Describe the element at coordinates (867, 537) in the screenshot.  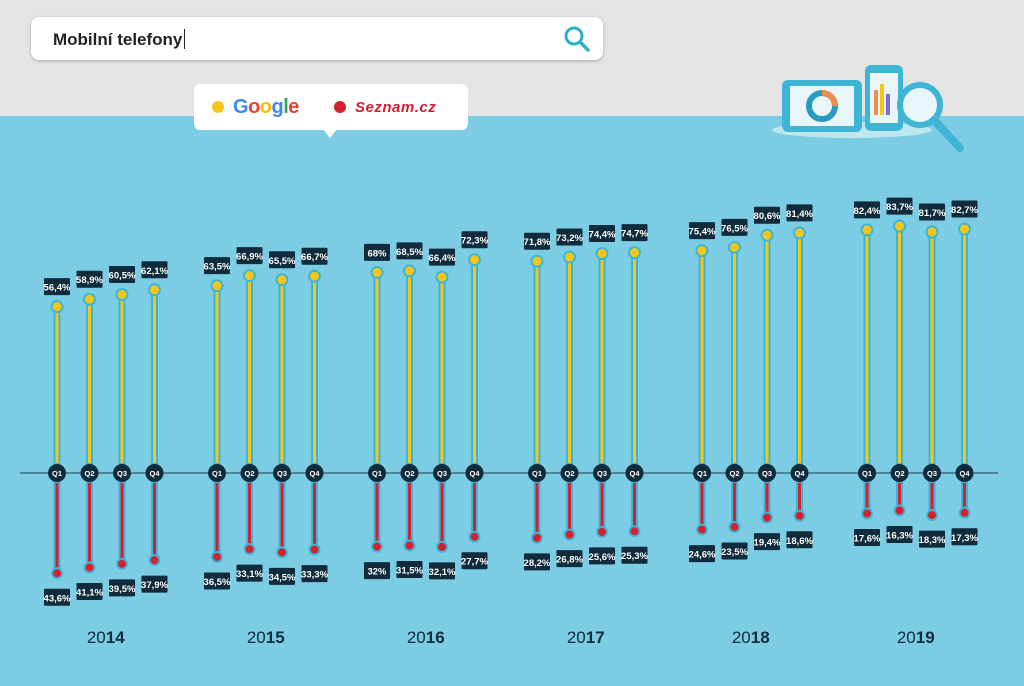
I see `seznam-value-label-2019-q1-bg` at that location.